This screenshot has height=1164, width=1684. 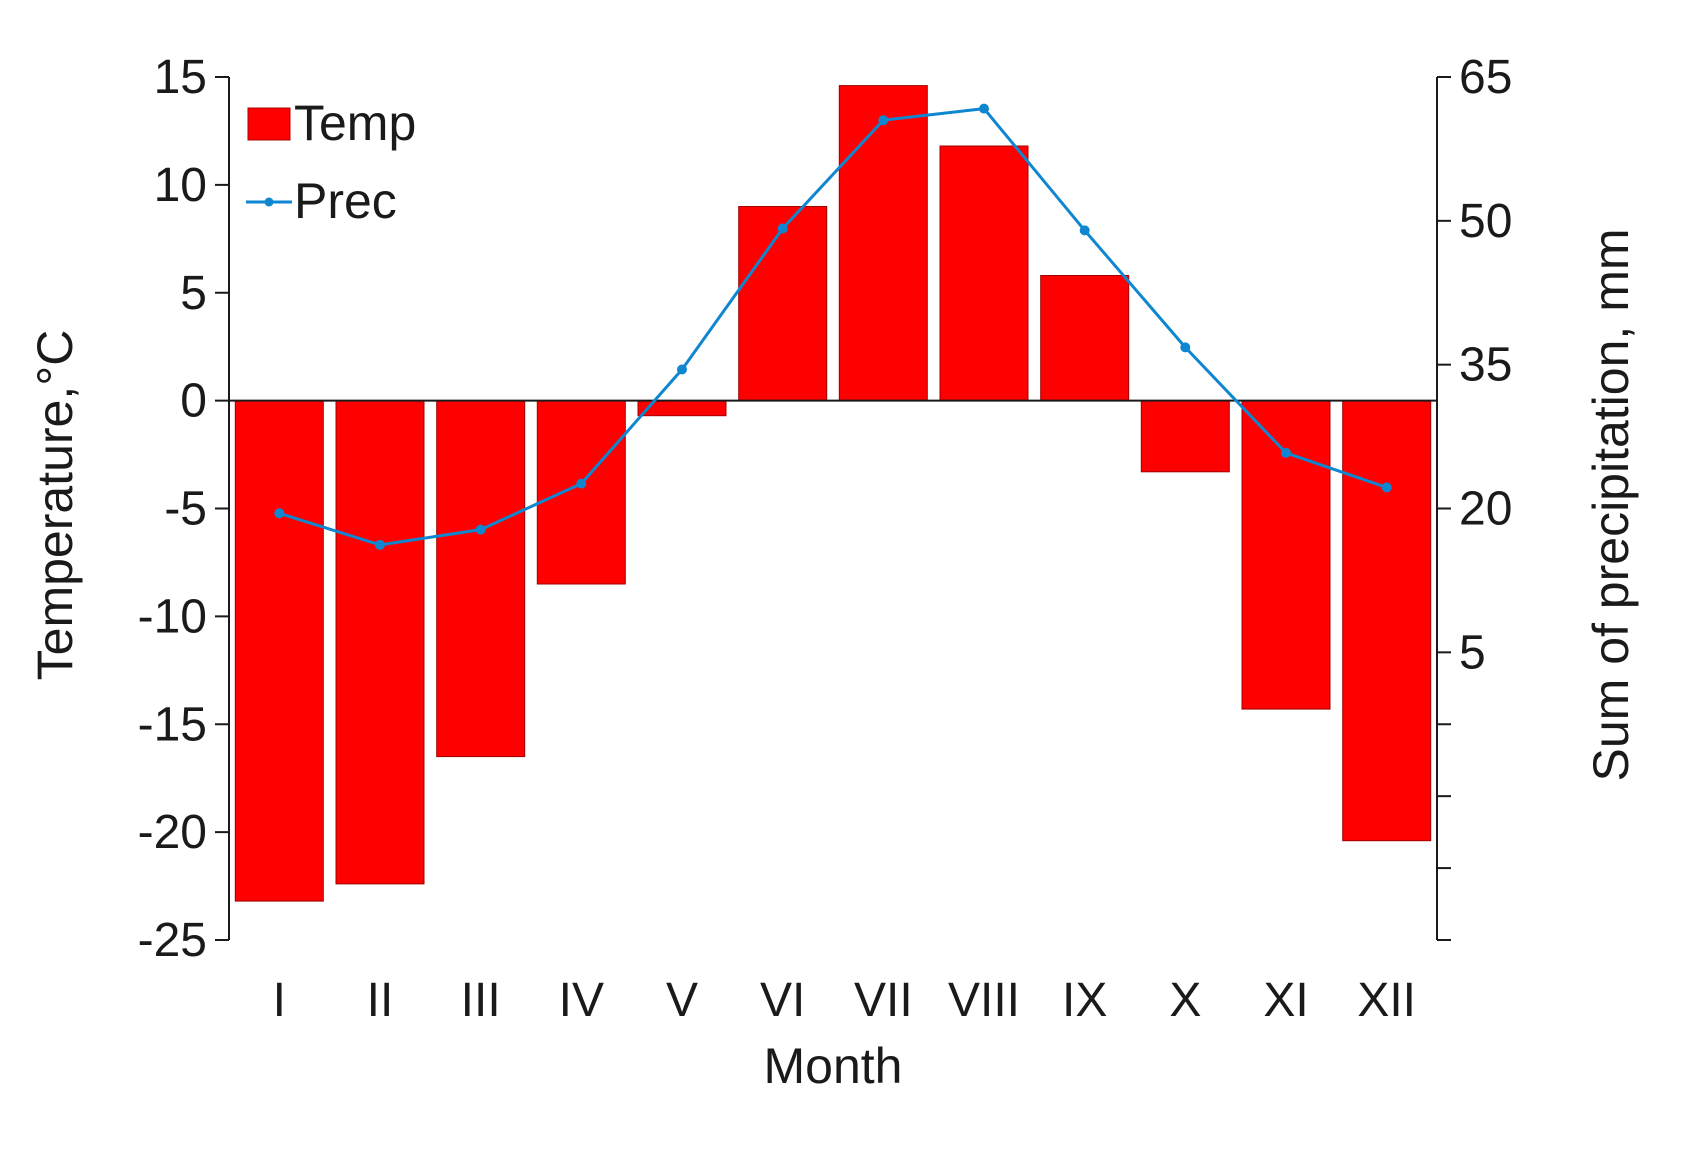 I want to click on temp-bar-II, so click(x=380, y=642).